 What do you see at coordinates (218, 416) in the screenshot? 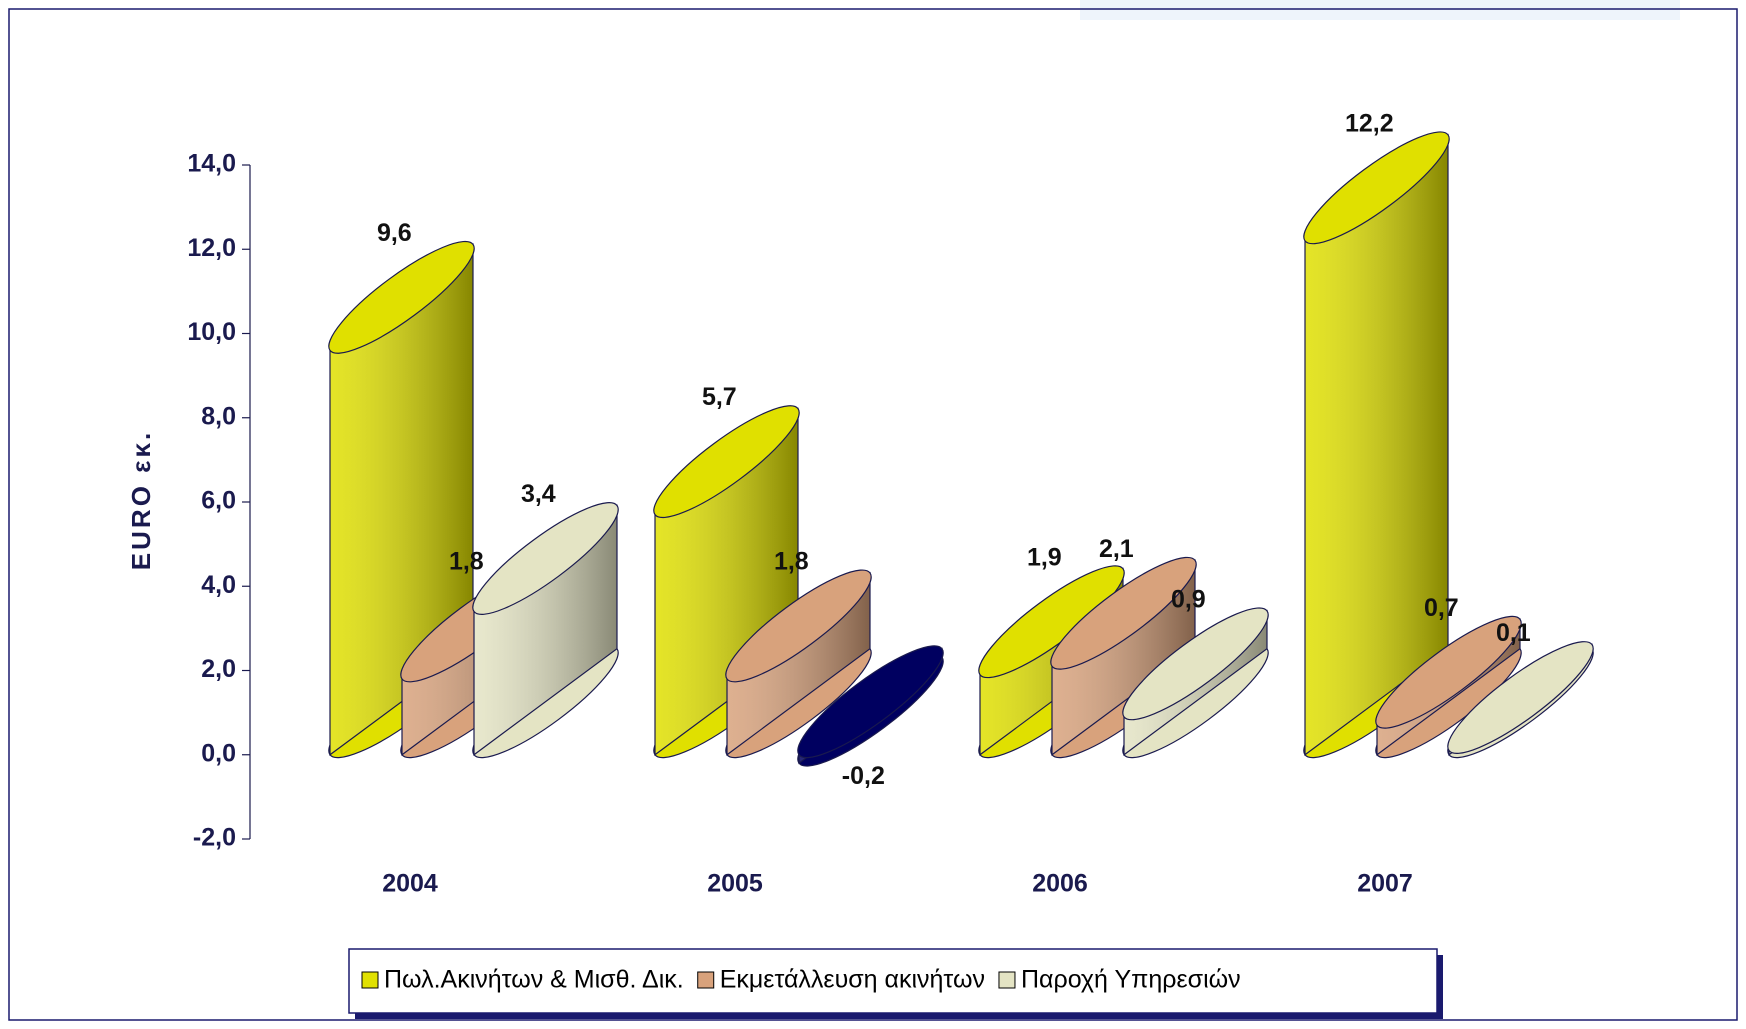
I see `y-tick-label: 8,0` at bounding box center [218, 416].